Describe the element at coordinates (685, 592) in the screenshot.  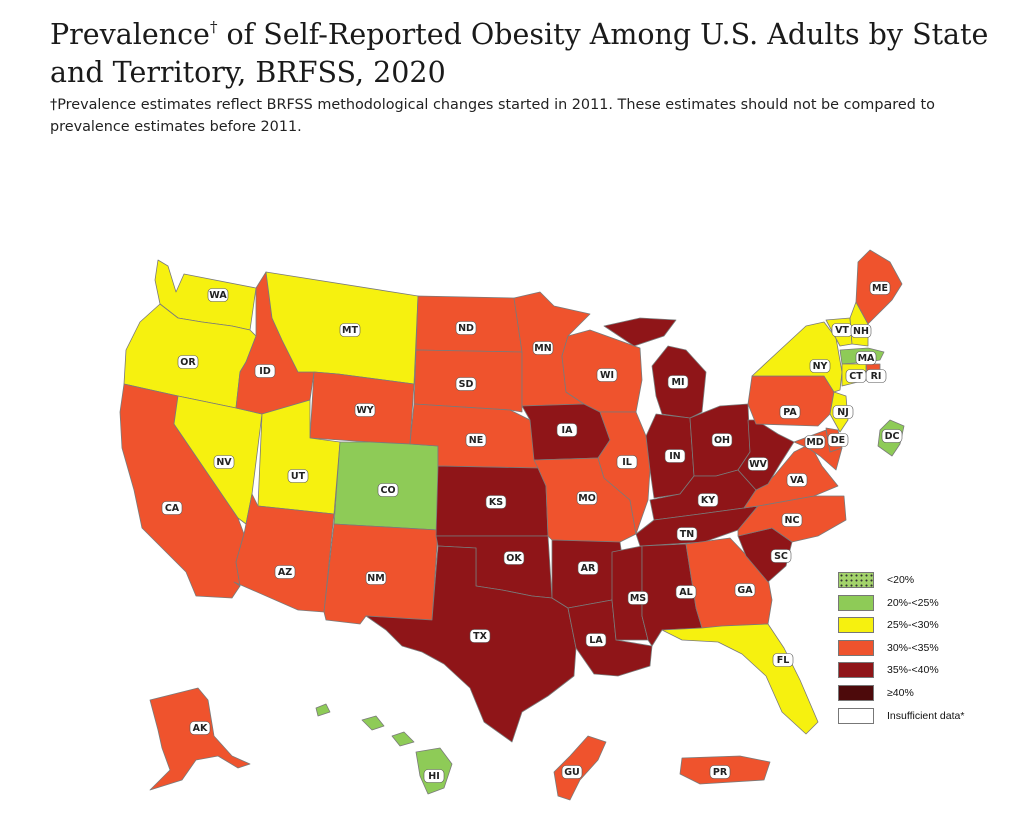
I see `svg-text: AL` at that location.